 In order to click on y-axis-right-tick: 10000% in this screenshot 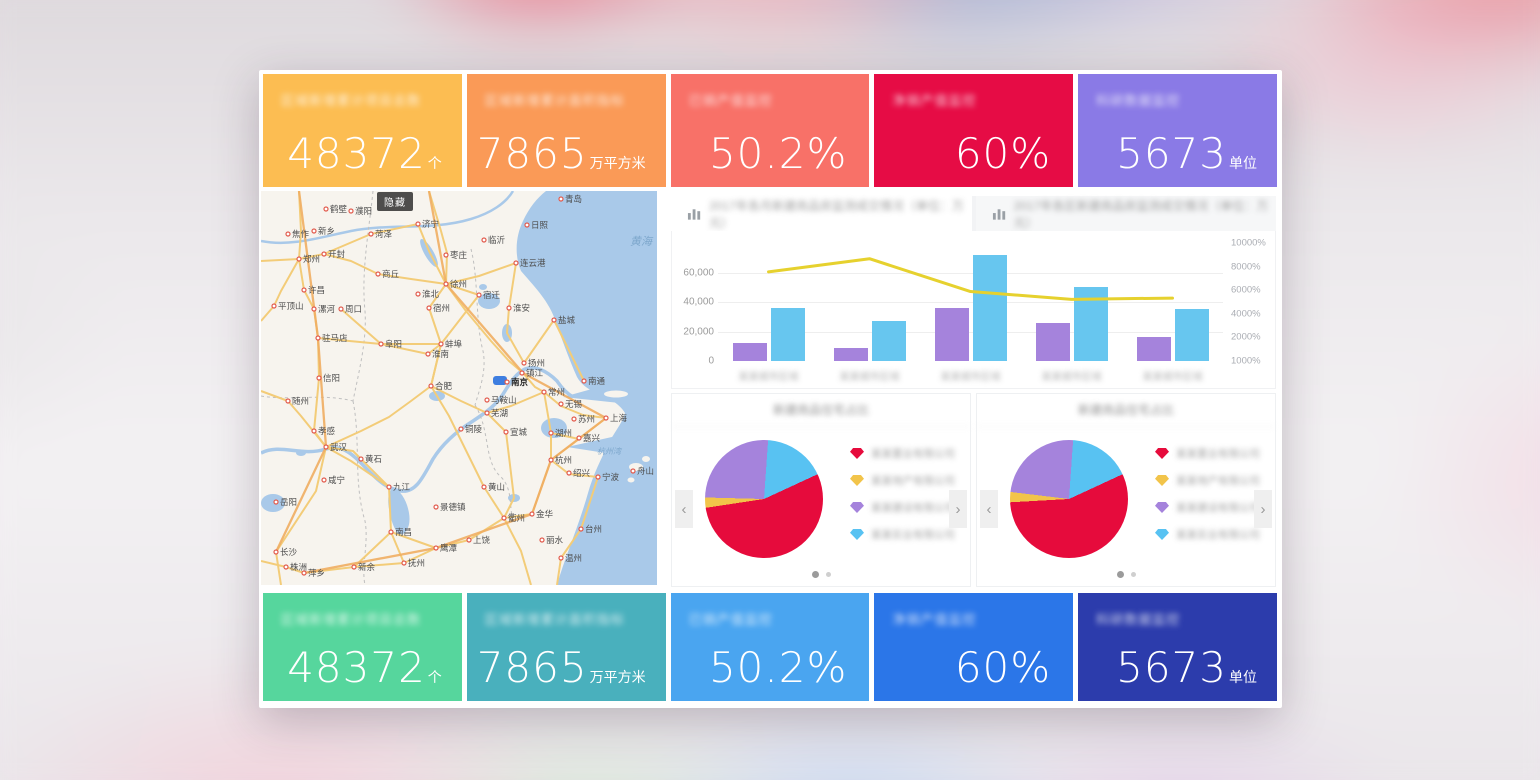, I will do `click(1248, 243)`.